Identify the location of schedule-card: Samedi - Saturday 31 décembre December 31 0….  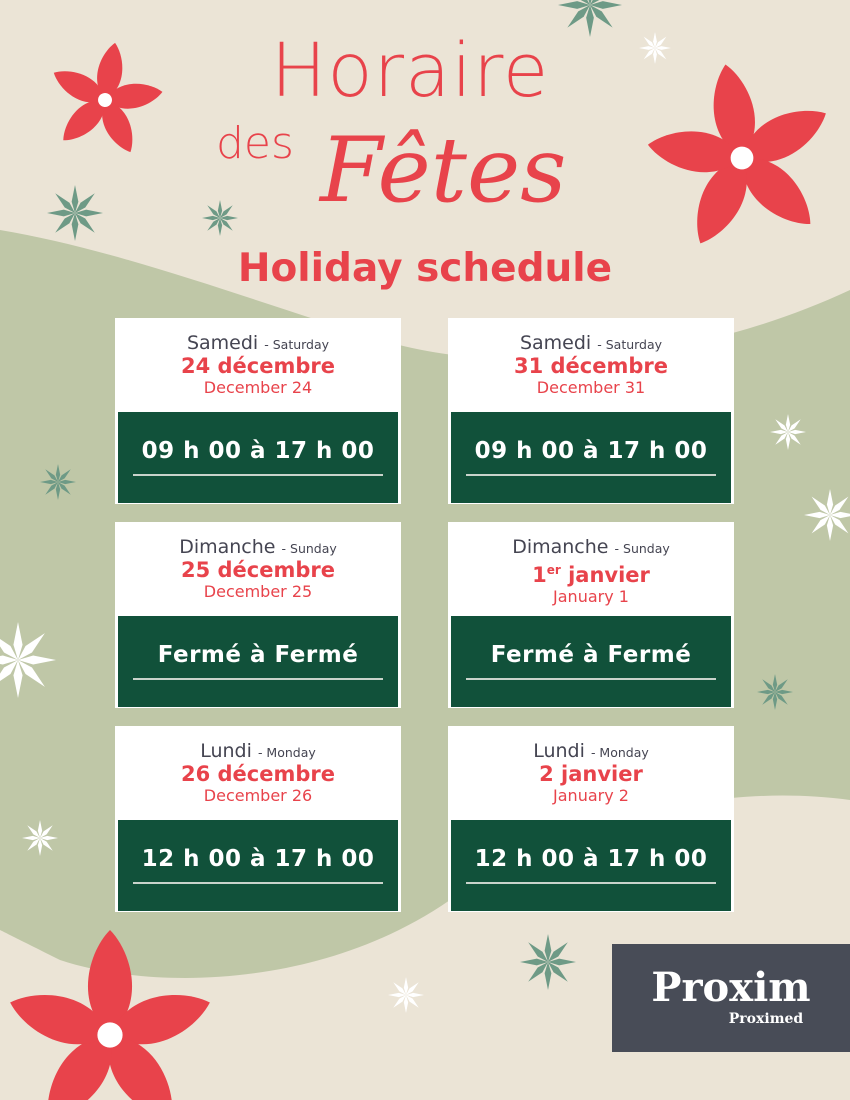
(591, 411).